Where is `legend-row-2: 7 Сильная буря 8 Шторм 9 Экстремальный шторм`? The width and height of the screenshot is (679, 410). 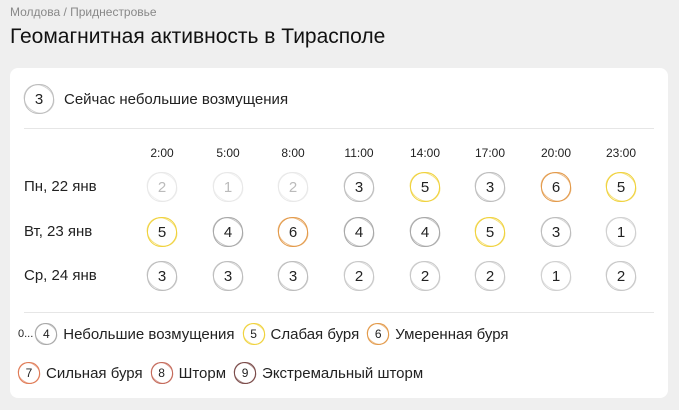
legend-row-2: 7 Сильная буря 8 Шторм 9 Экстремальный шторм is located at coordinates (224, 373).